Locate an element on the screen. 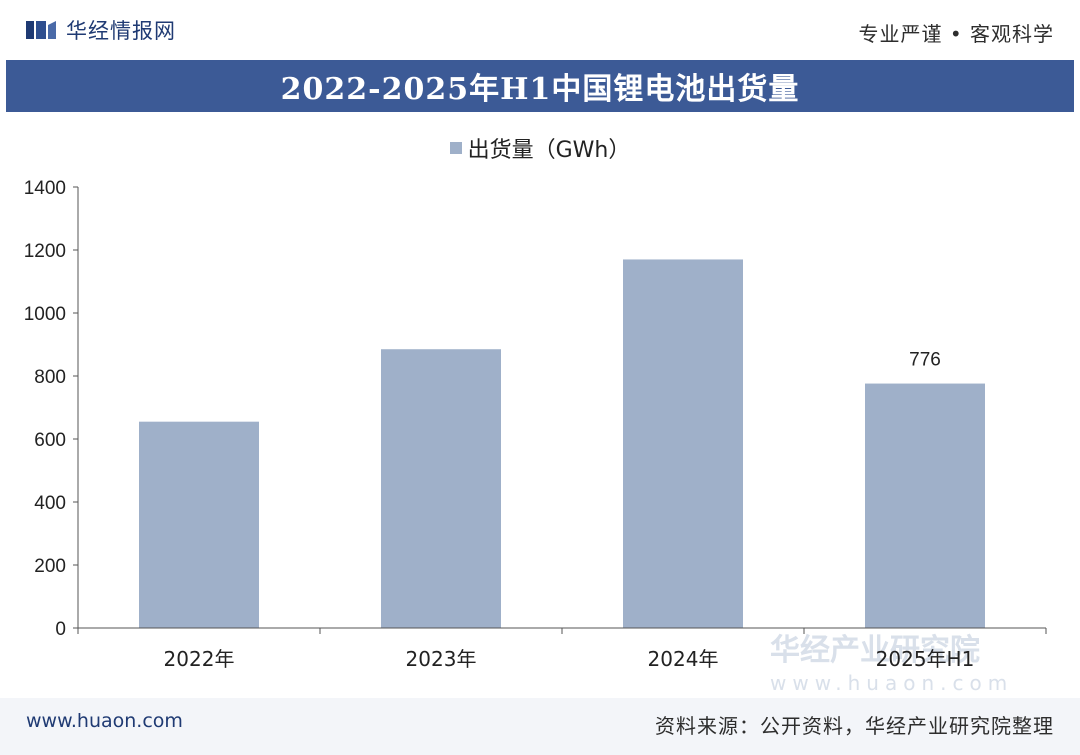 The width and height of the screenshot is (1080, 755). y-tick-label: 0 is located at coordinates (60, 629).